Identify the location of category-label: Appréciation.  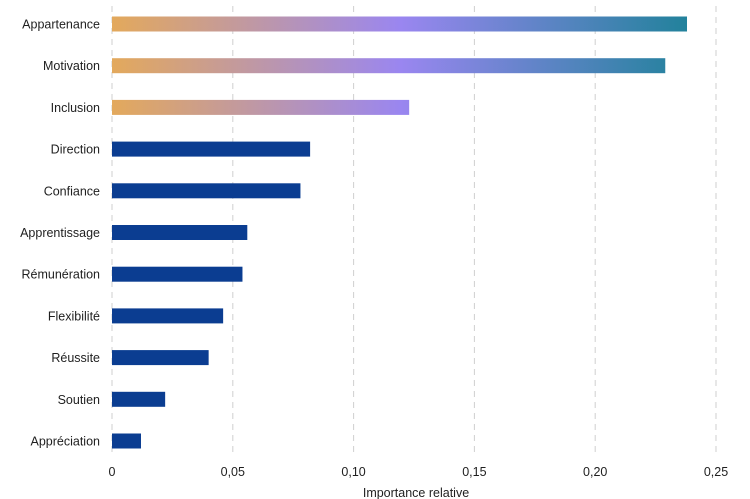
(66, 442).